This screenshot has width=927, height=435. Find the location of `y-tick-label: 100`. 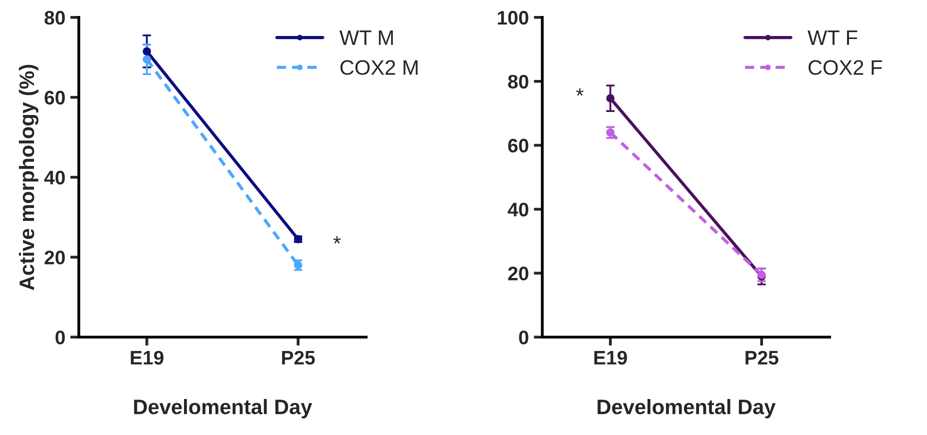

y-tick-label: 100 is located at coordinates (513, 17).